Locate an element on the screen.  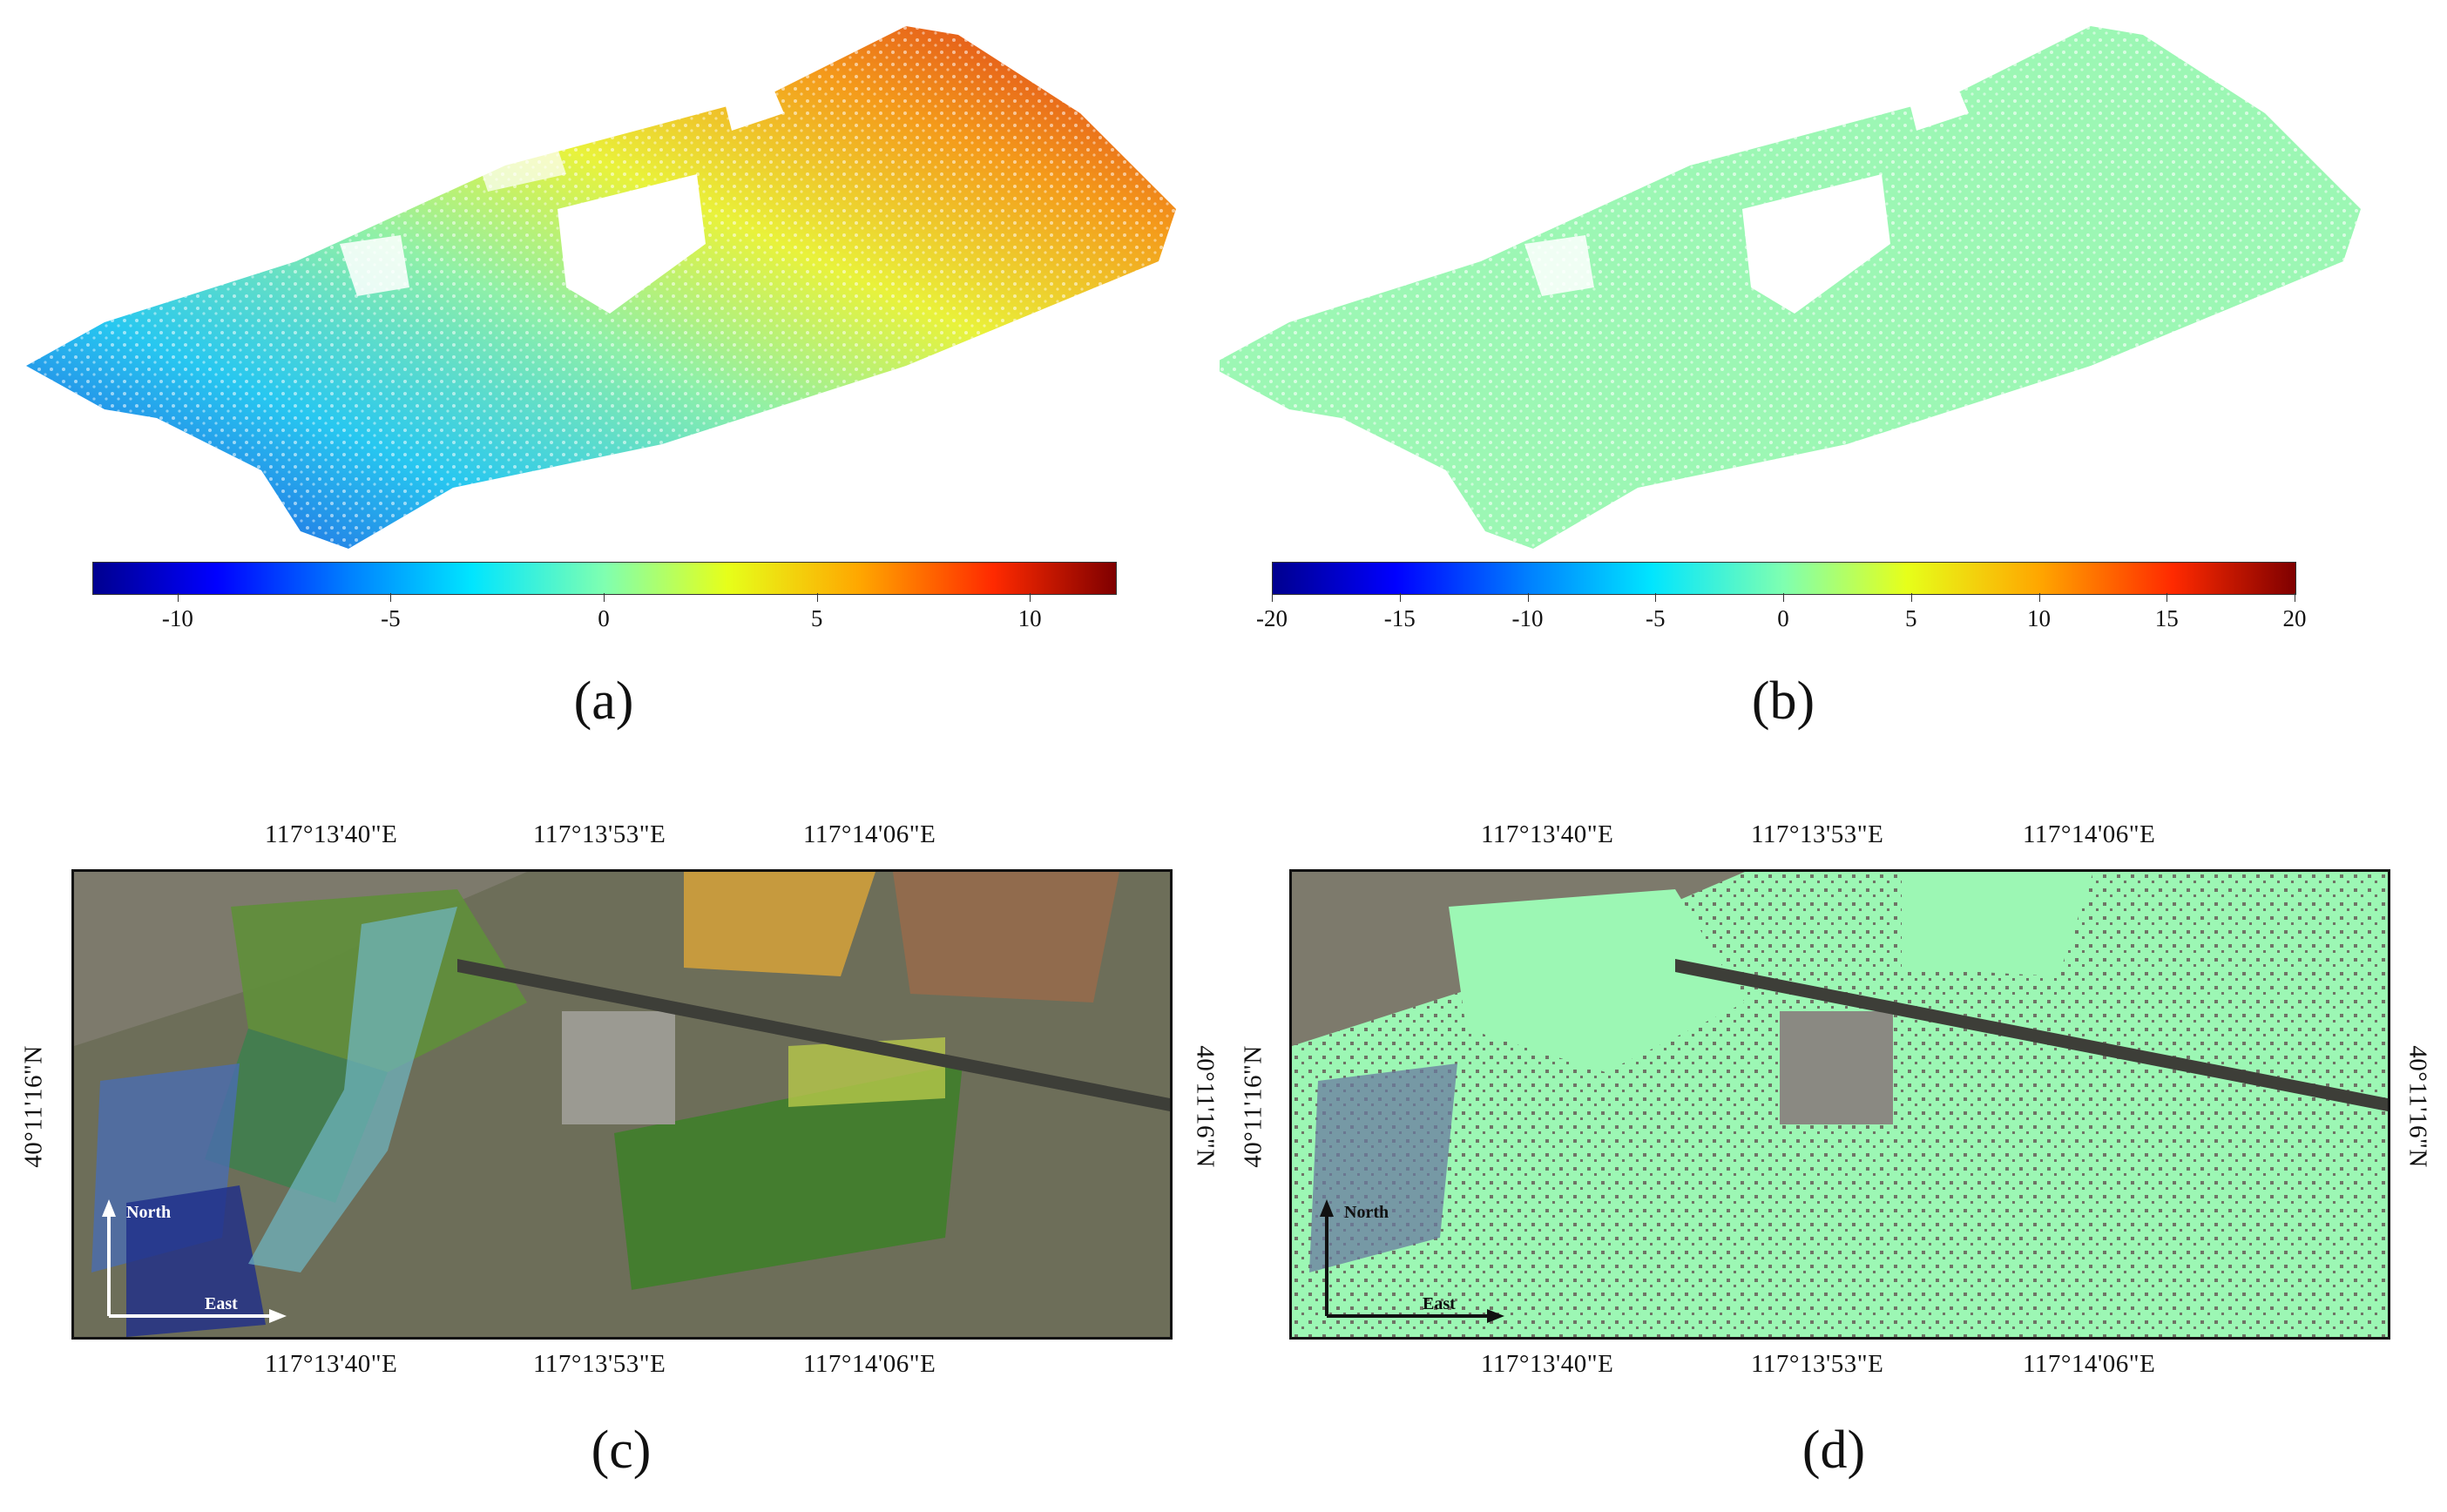
map-d: North East is located at coordinates (1840, 1104).